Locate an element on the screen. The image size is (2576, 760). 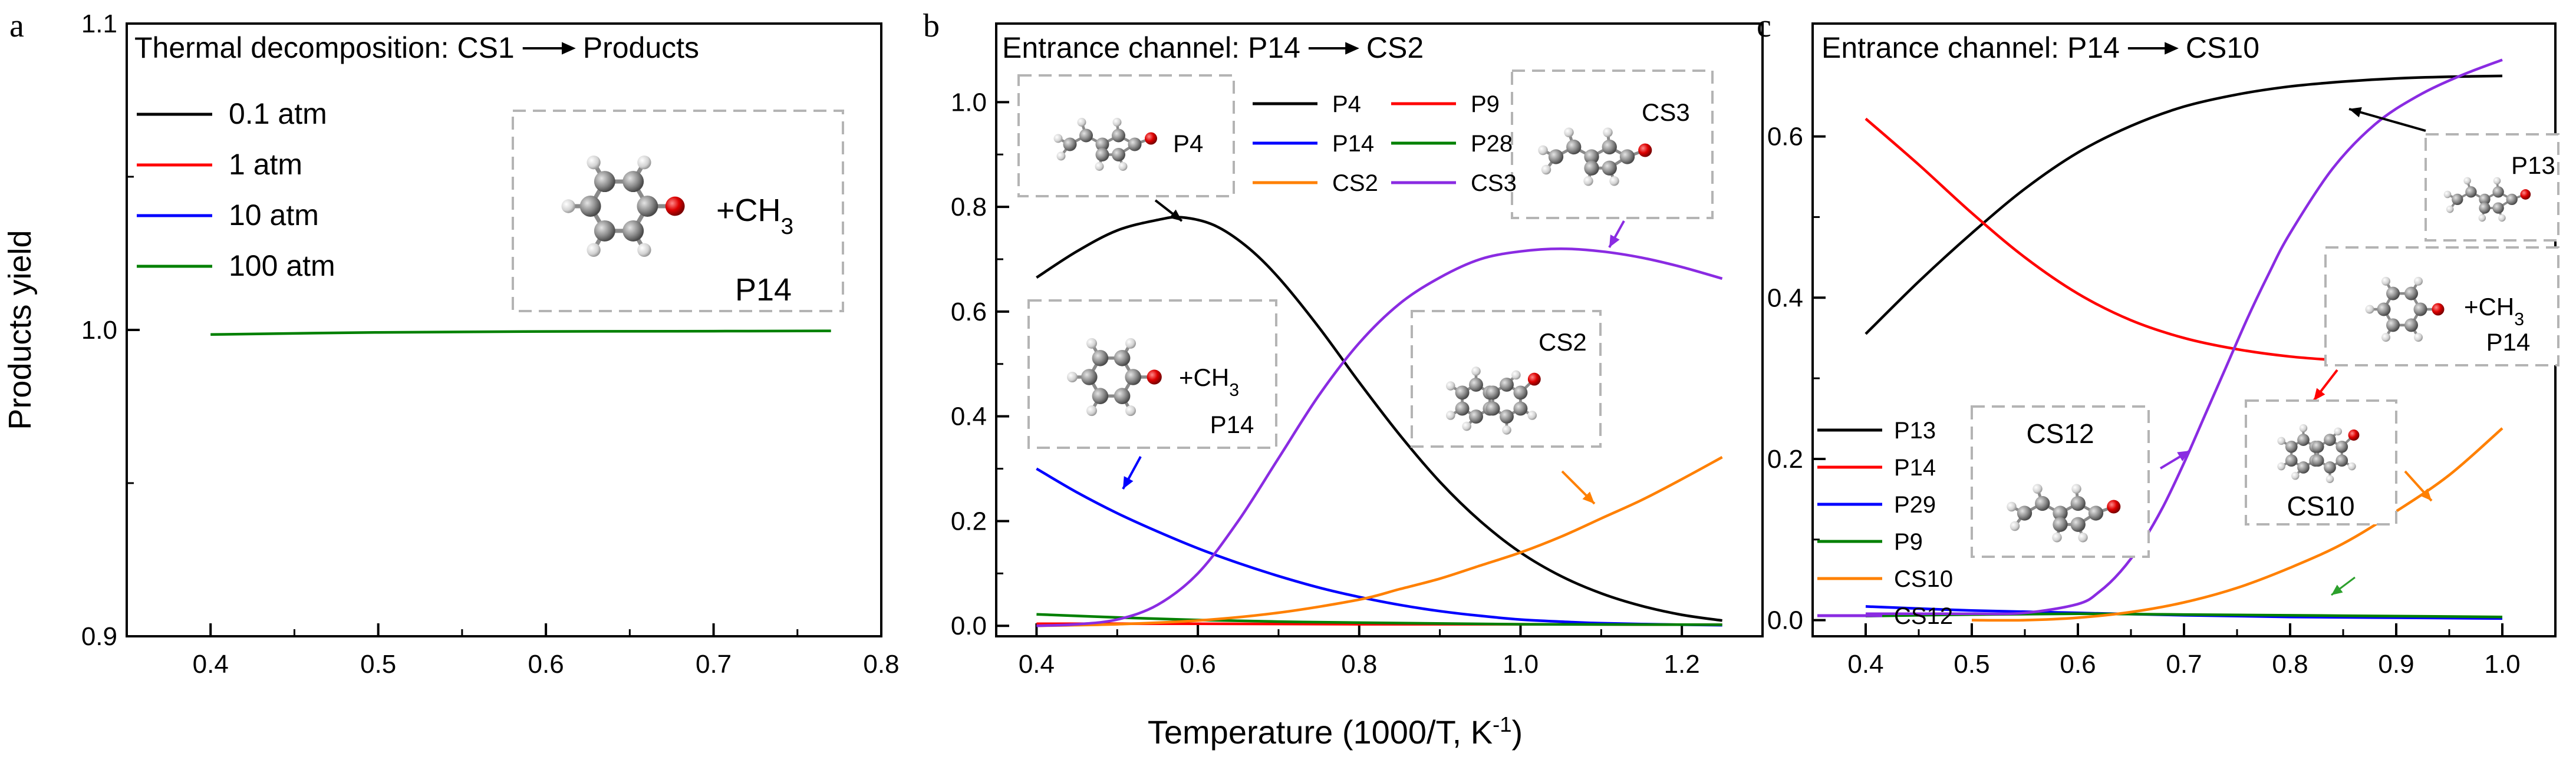
x-tick-label: 0.8 is located at coordinates (2290, 665).